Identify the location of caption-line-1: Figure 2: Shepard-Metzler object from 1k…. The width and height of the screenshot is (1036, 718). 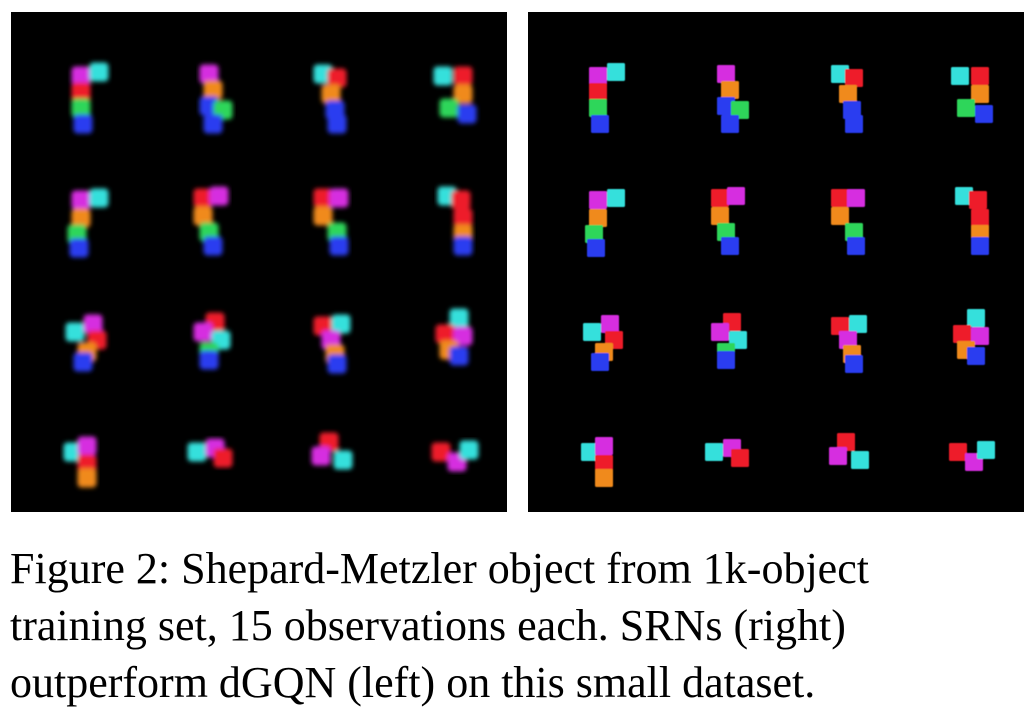
(439, 568).